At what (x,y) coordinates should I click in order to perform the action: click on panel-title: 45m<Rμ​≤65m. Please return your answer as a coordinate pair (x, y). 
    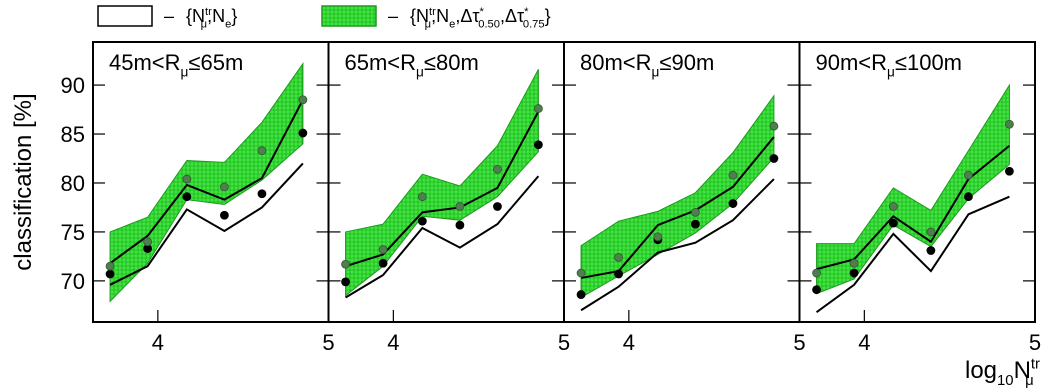
    Looking at the image, I should click on (176, 65).